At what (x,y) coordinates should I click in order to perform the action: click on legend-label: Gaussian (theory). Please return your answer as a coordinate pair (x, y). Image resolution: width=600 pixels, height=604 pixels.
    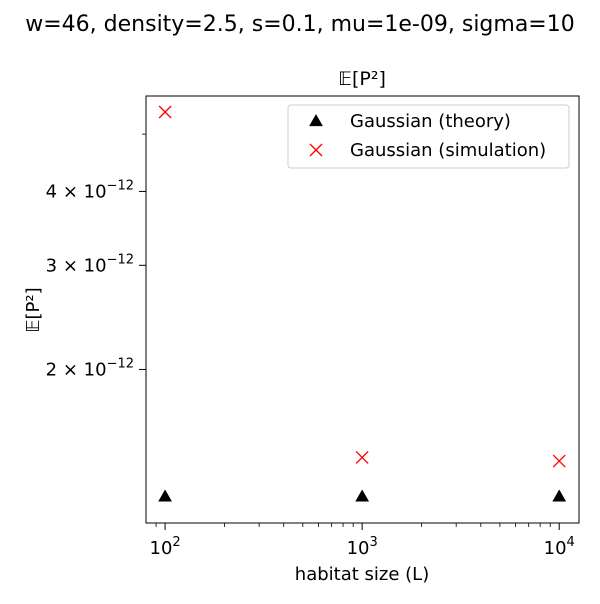
    Looking at the image, I should click on (430, 121).